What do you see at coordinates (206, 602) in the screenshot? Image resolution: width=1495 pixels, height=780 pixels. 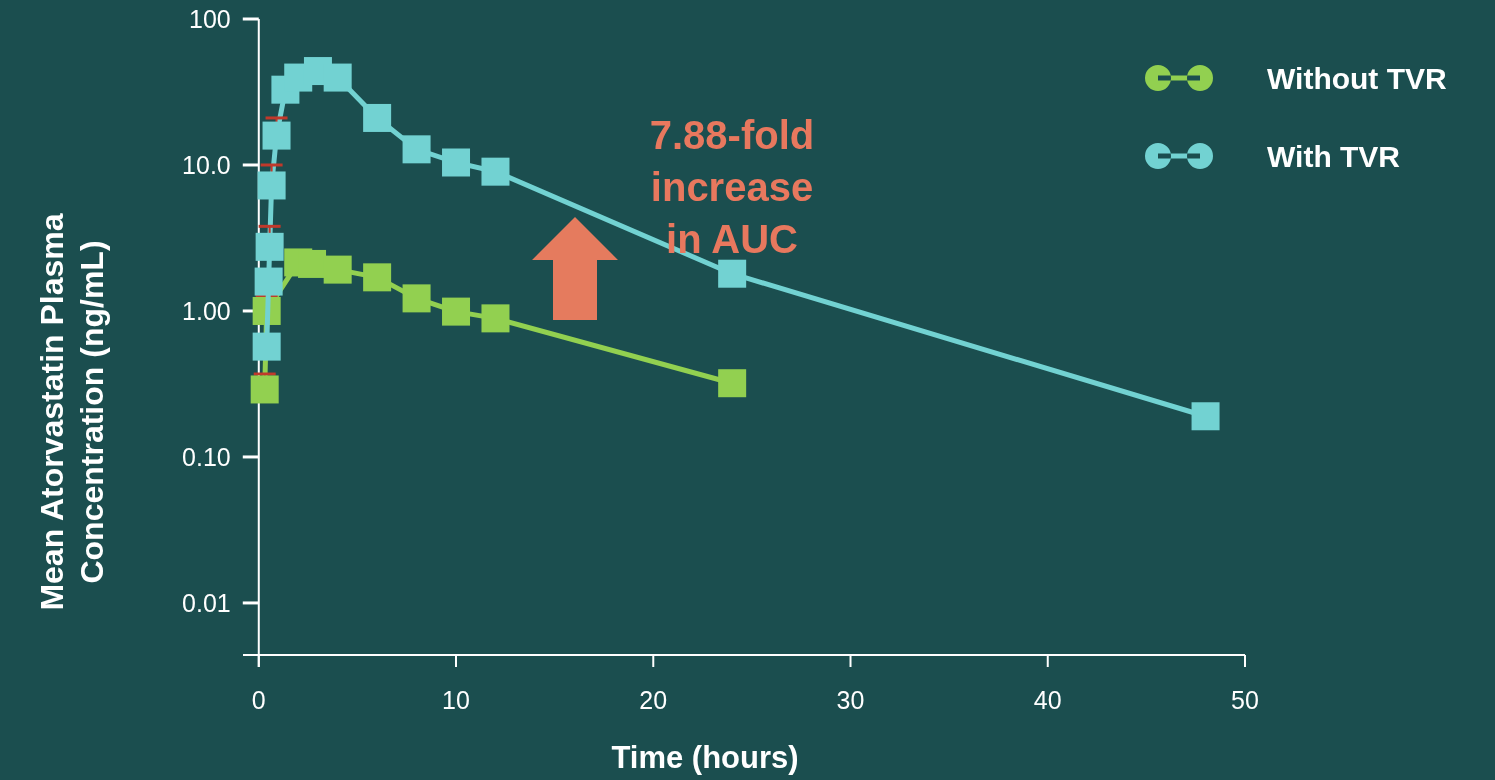 I see `y-tick-label: 0.01` at bounding box center [206, 602].